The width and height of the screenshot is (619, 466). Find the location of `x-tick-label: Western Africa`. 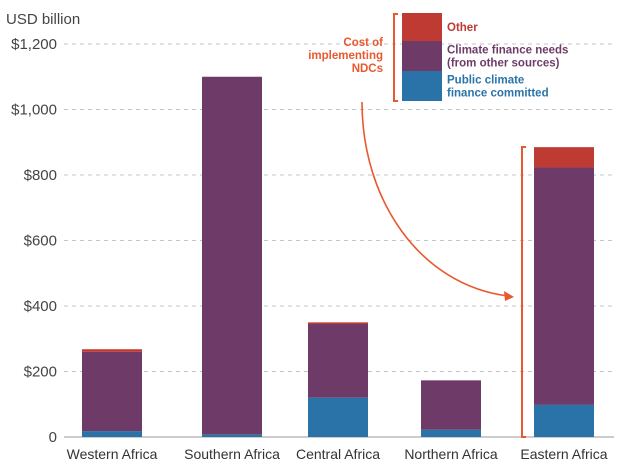

x-tick-label: Western Africa is located at coordinates (112, 454).